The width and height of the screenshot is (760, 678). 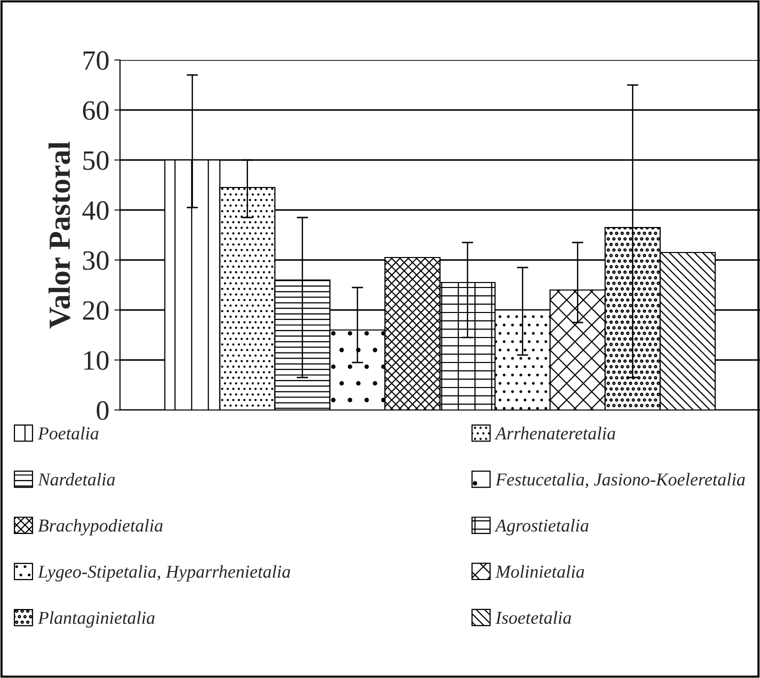 I want to click on legend-label: Plantaginietalia, so click(x=96, y=619).